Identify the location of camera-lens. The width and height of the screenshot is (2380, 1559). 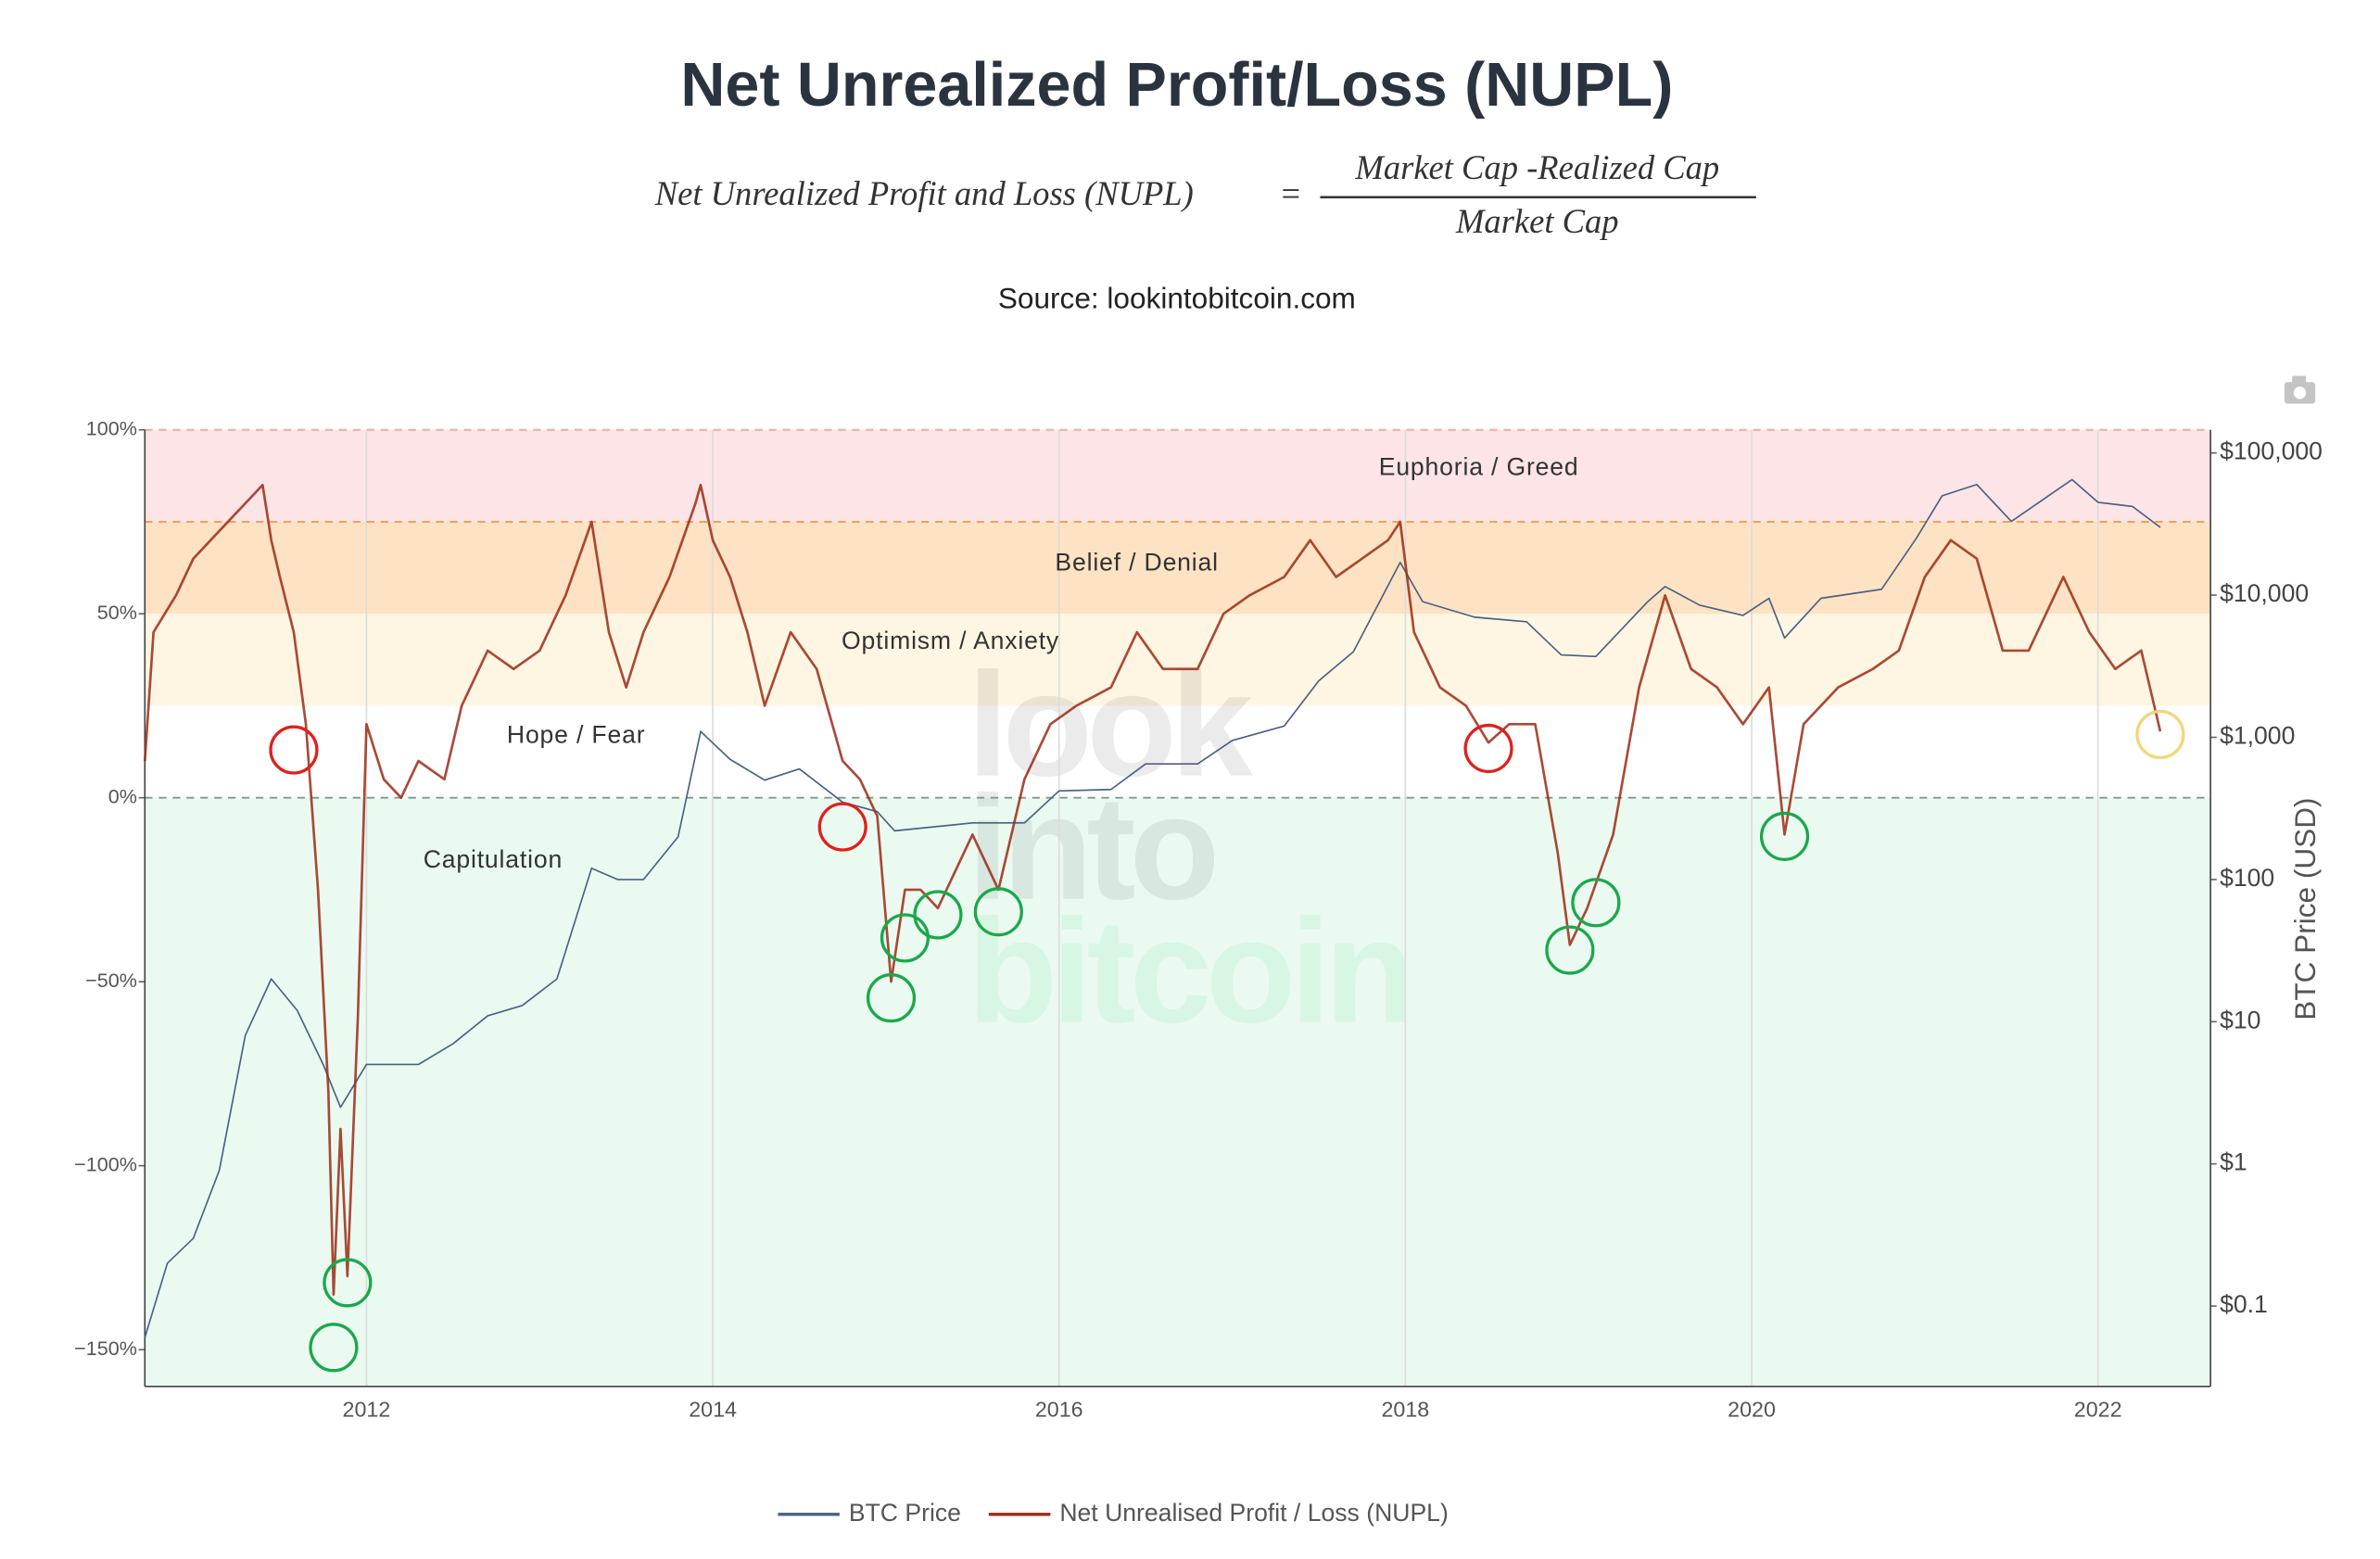
(2300, 393).